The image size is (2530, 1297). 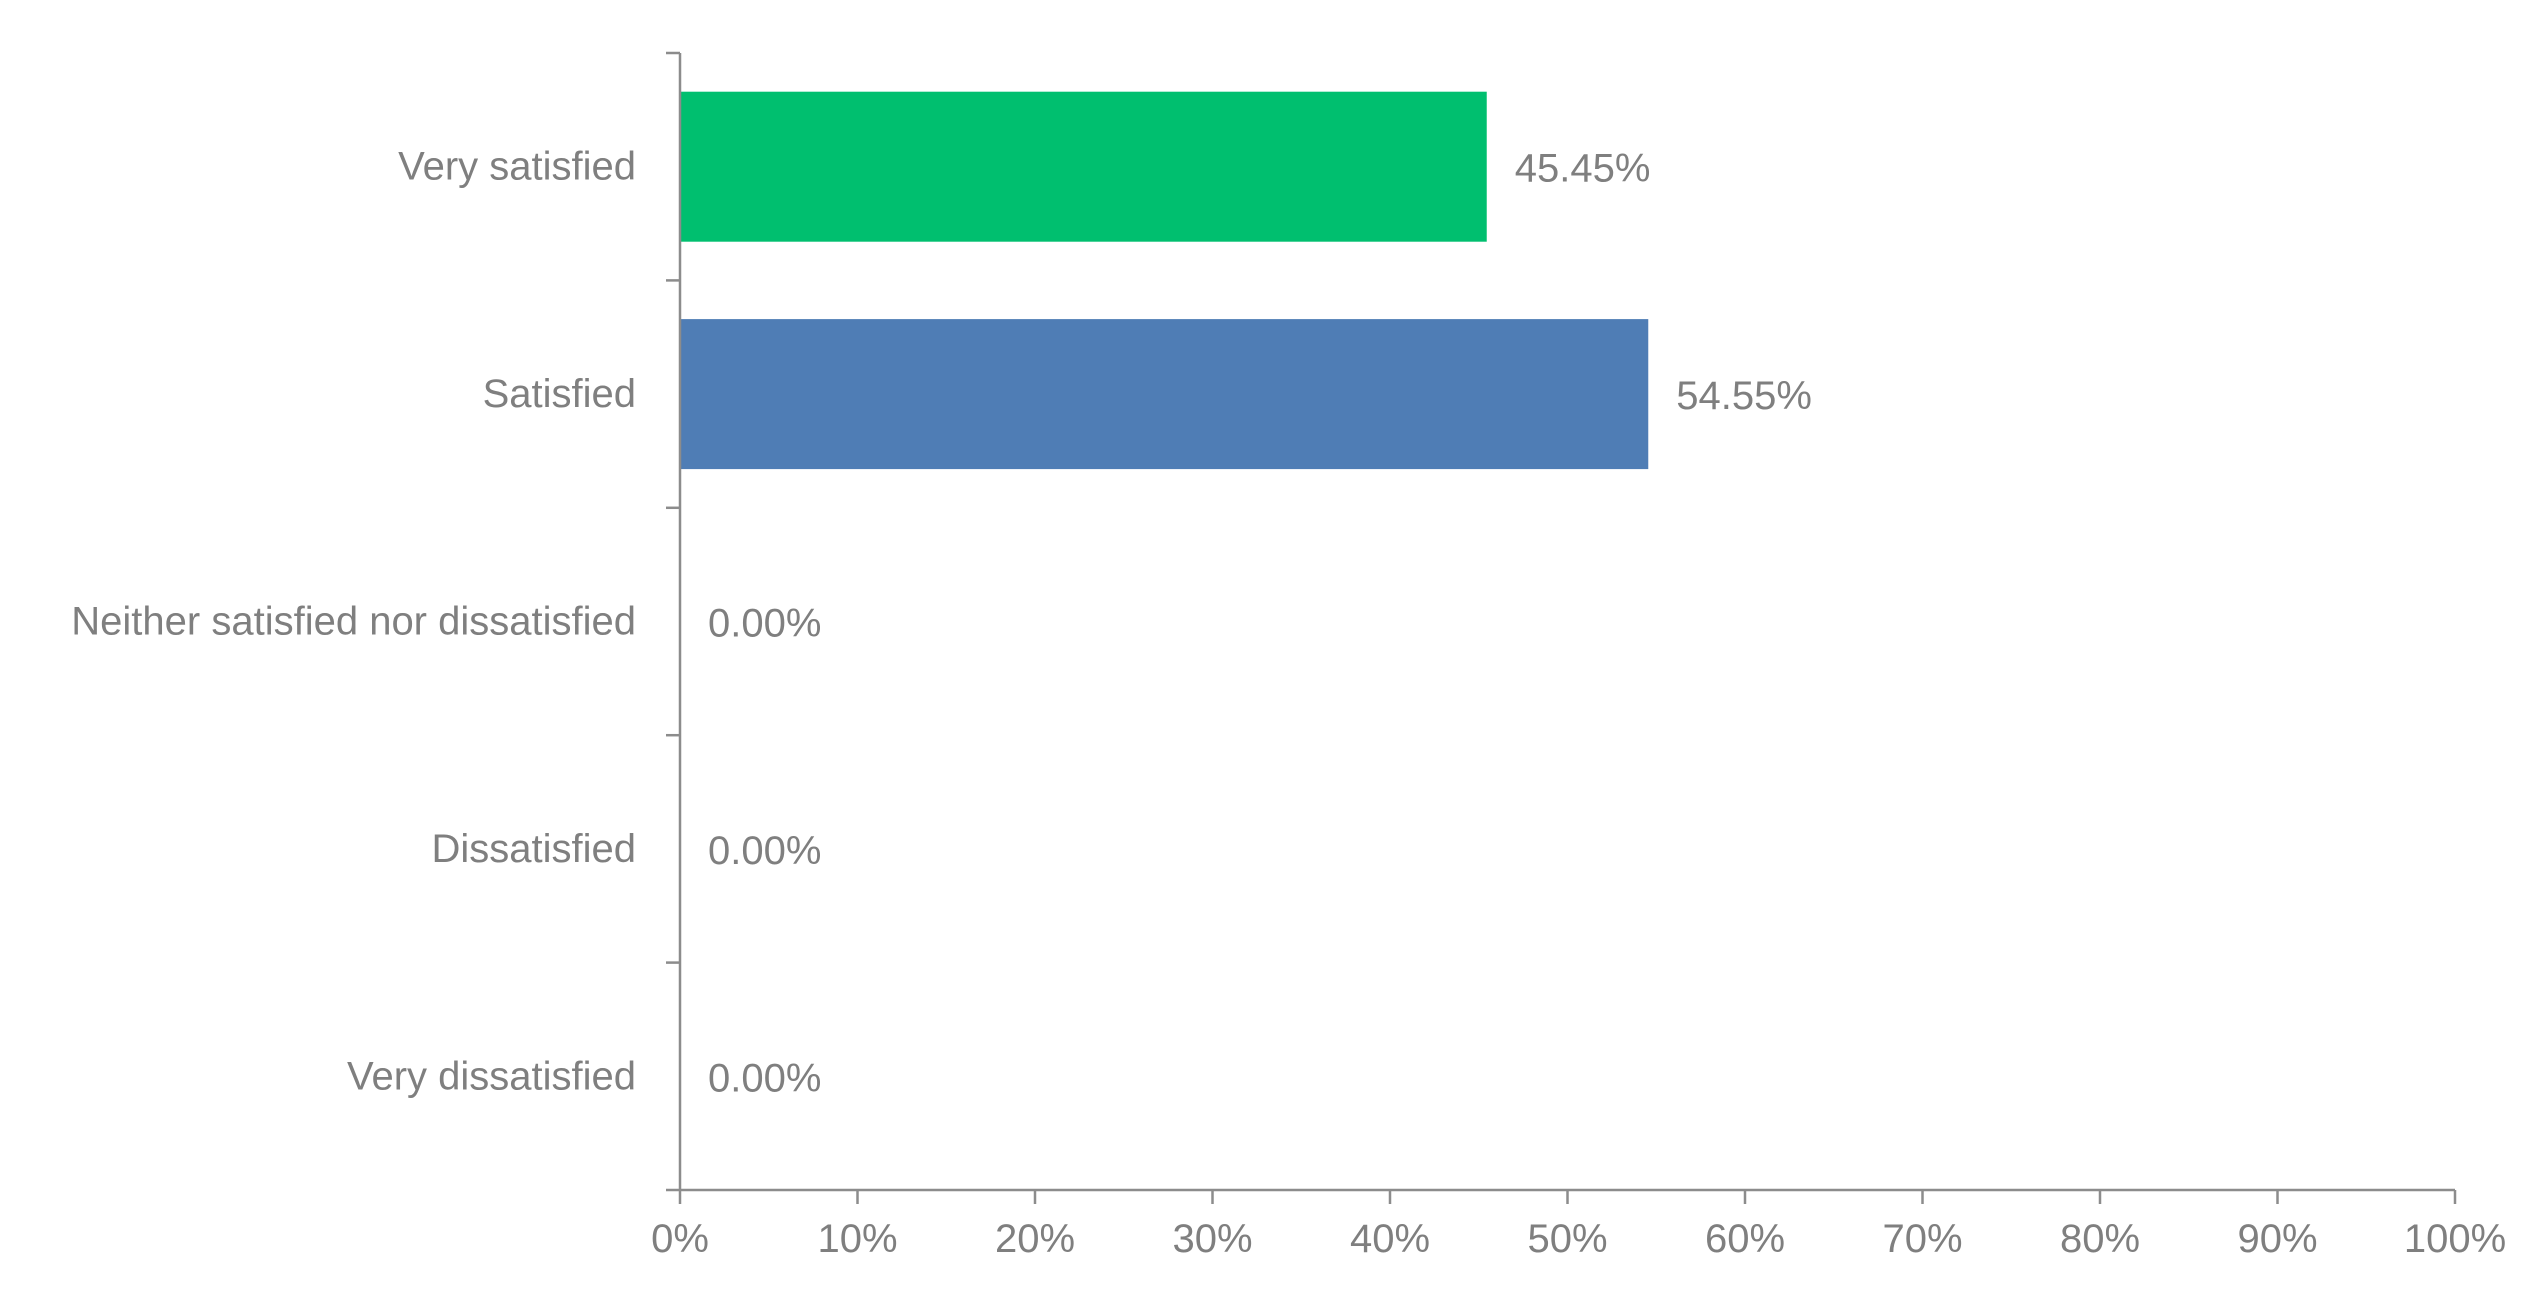 I want to click on x-axis: 0% 10% 20% 30% 40% 50% 60% 70% 80% 90% 100%, so click(x=1578, y=1224).